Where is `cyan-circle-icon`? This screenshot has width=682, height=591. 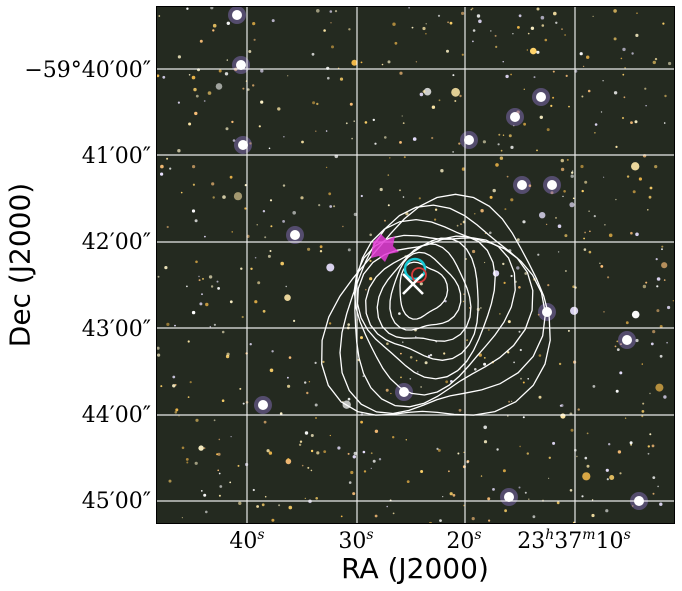
cyan-circle-icon is located at coordinates (415, 269).